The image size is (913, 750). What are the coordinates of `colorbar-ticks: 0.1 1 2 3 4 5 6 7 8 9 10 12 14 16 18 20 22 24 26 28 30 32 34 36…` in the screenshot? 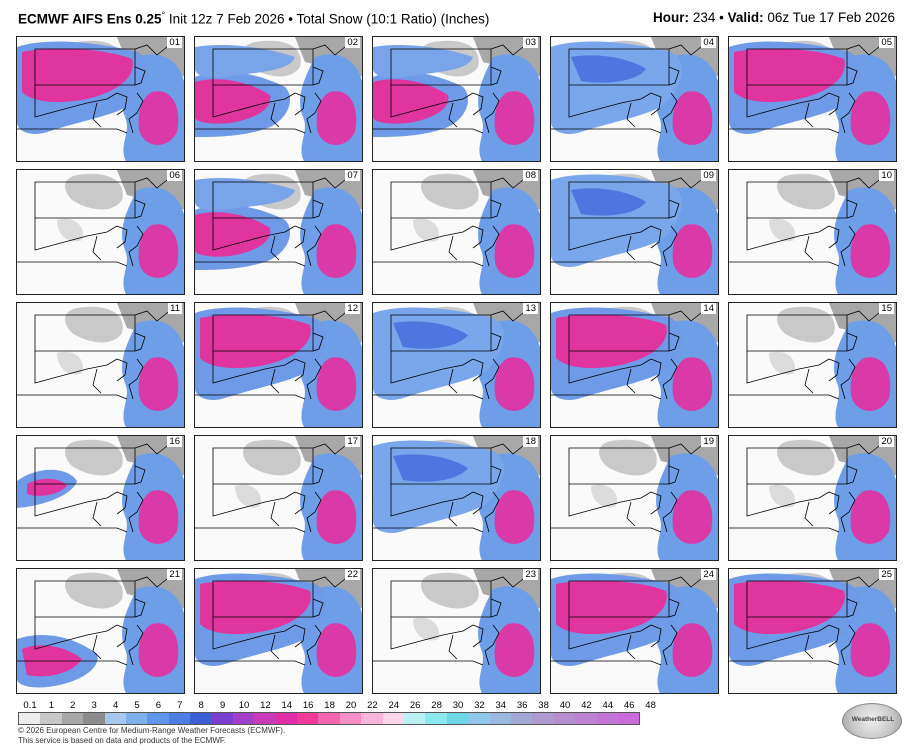 It's located at (336, 706).